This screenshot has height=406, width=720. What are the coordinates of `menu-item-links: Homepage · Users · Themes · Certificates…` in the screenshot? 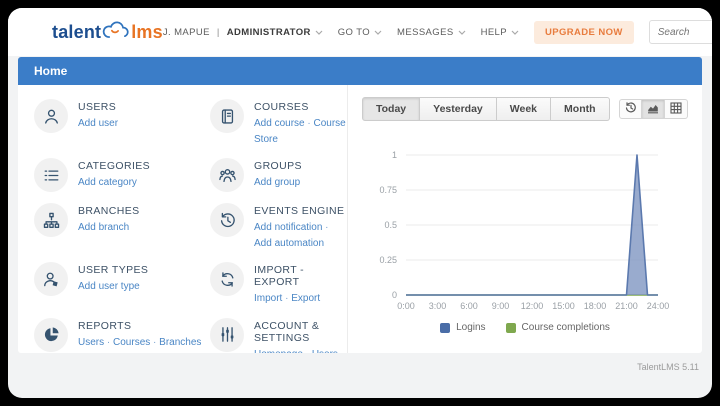 It's located at (300, 350).